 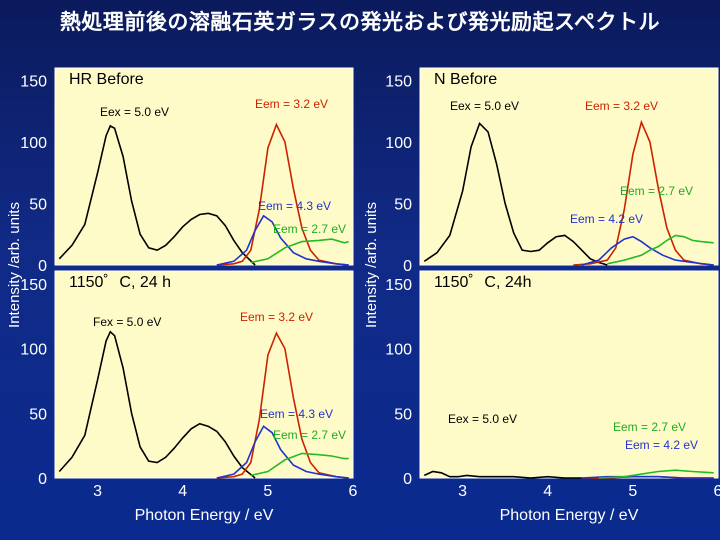 What do you see at coordinates (371, 265) in the screenshot?
I see `y-axis-label-right: Intensity /arb. units` at bounding box center [371, 265].